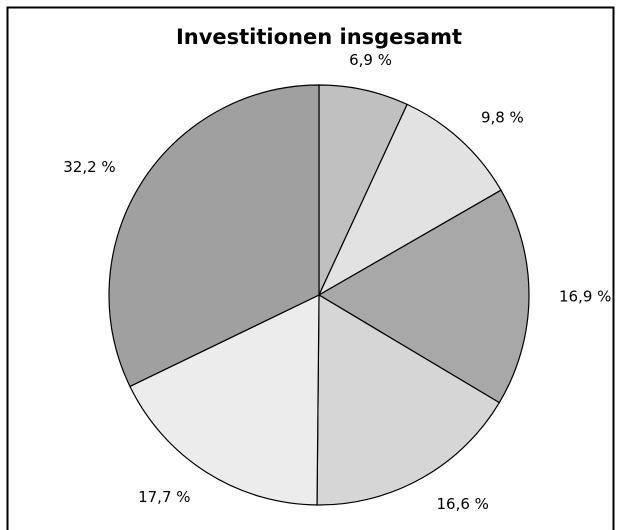 The width and height of the screenshot is (621, 530). I want to click on data-label: 16,9 %, so click(585, 296).